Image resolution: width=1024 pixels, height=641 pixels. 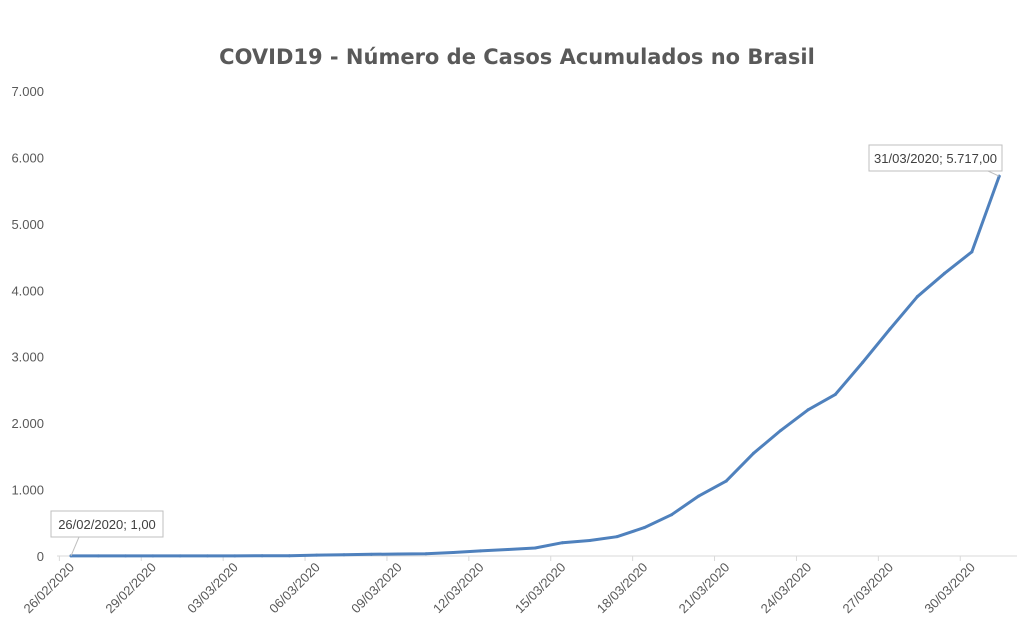 I want to click on y-tick-label: 6.000, so click(x=27, y=157).